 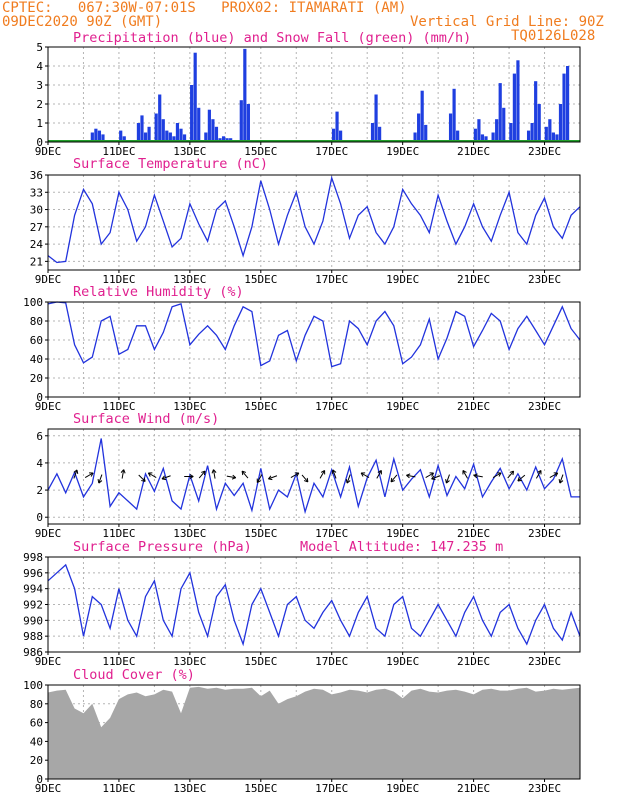 I want to click on panel-title: Relative Humidity (%), so click(x=158, y=292).